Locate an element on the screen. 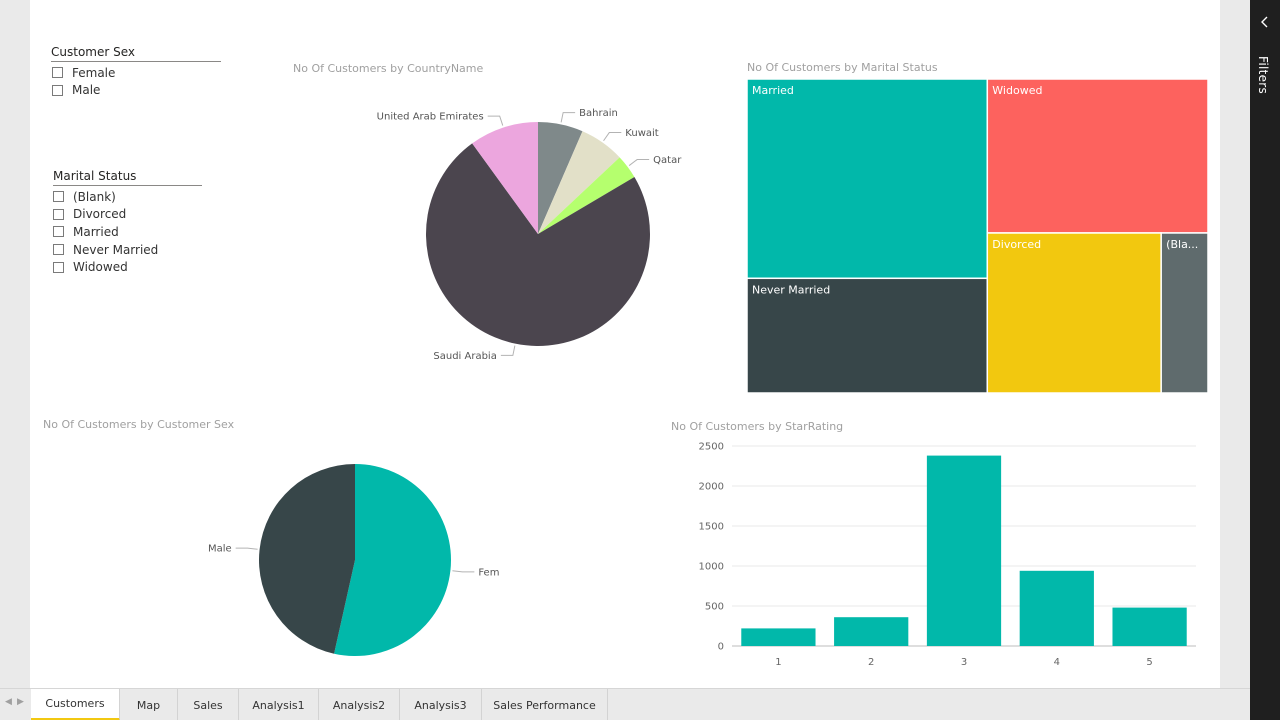  slicer-item-label: Never Married is located at coordinates (116, 249).